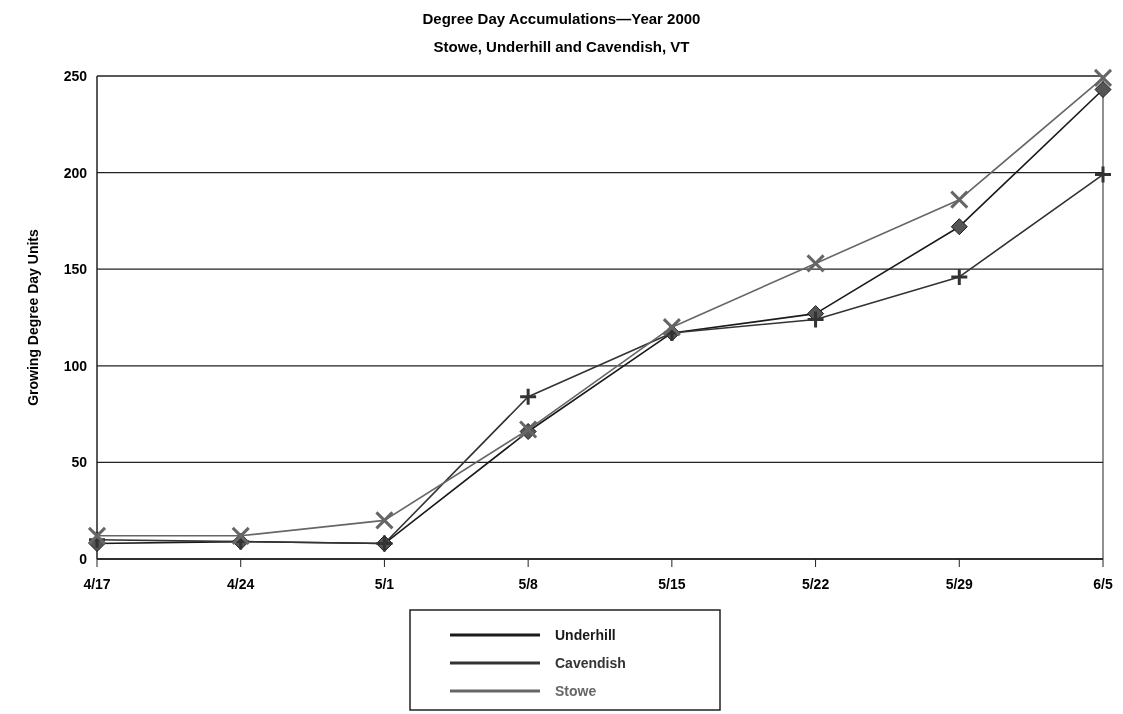  Describe the element at coordinates (75, 172) in the screenshot. I see `y-tick-label: 200` at that location.